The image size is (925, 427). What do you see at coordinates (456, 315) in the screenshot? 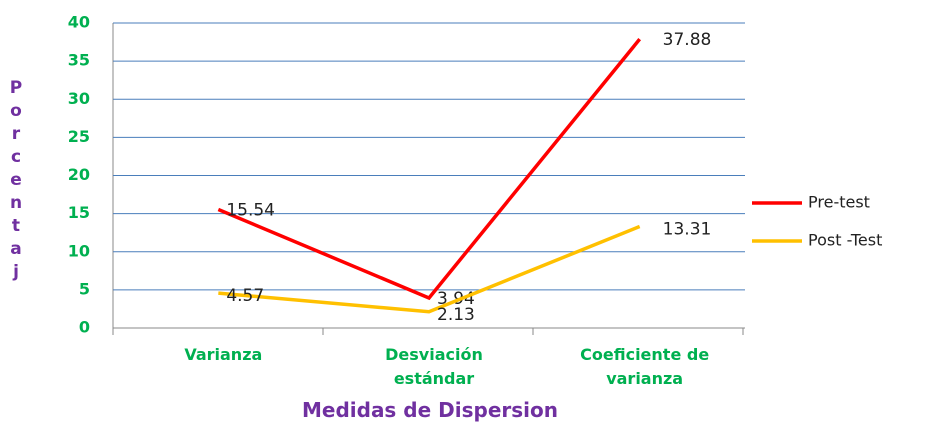
I see `data-label: 2.13` at bounding box center [456, 315].